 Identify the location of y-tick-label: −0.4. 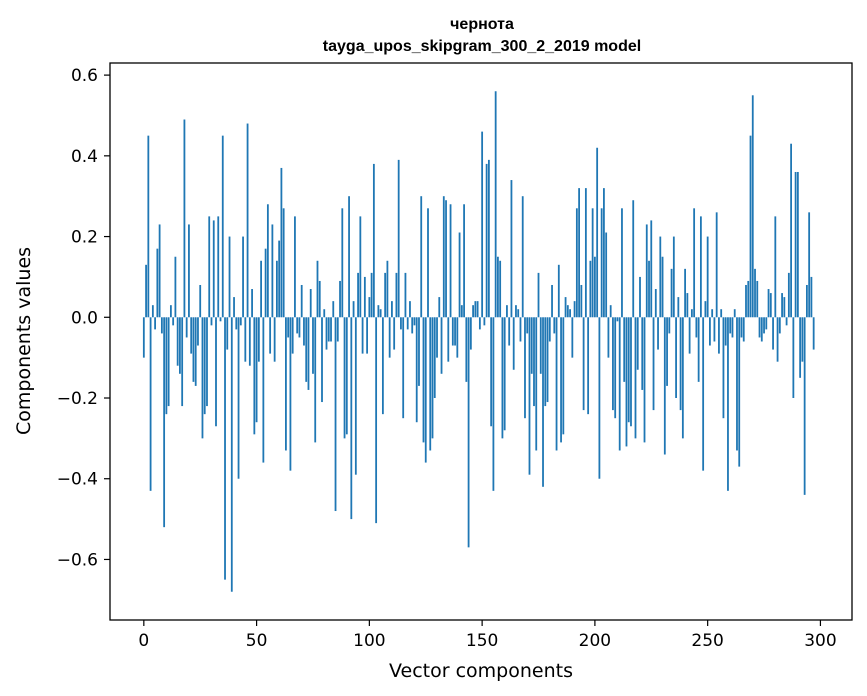
(77, 480).